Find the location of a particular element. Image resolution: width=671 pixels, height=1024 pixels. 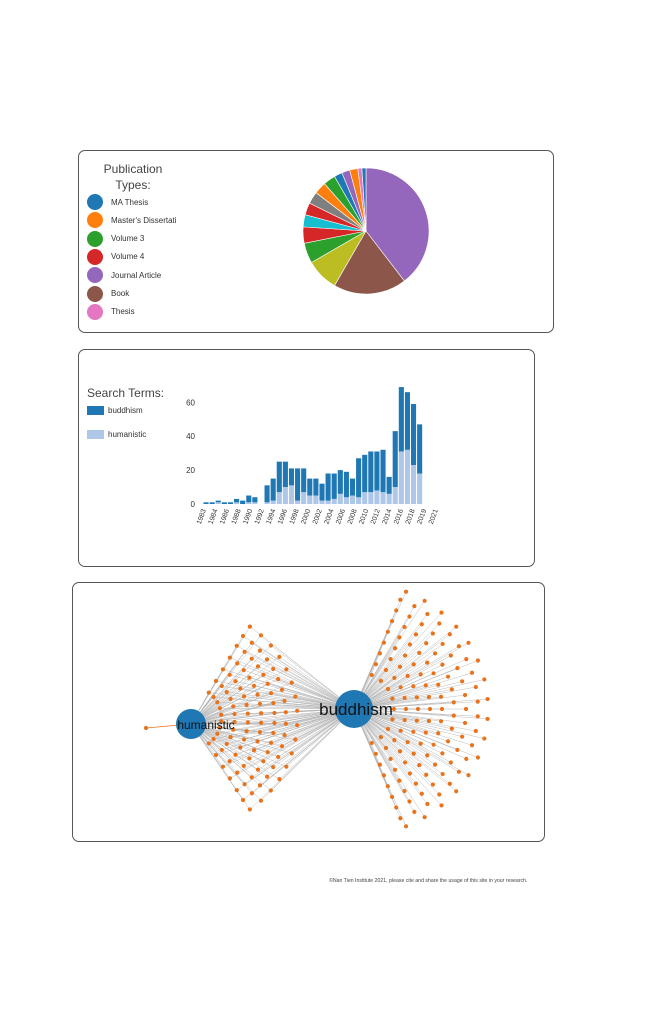

pie-legend-item: Journal Article is located at coordinates (124, 275).